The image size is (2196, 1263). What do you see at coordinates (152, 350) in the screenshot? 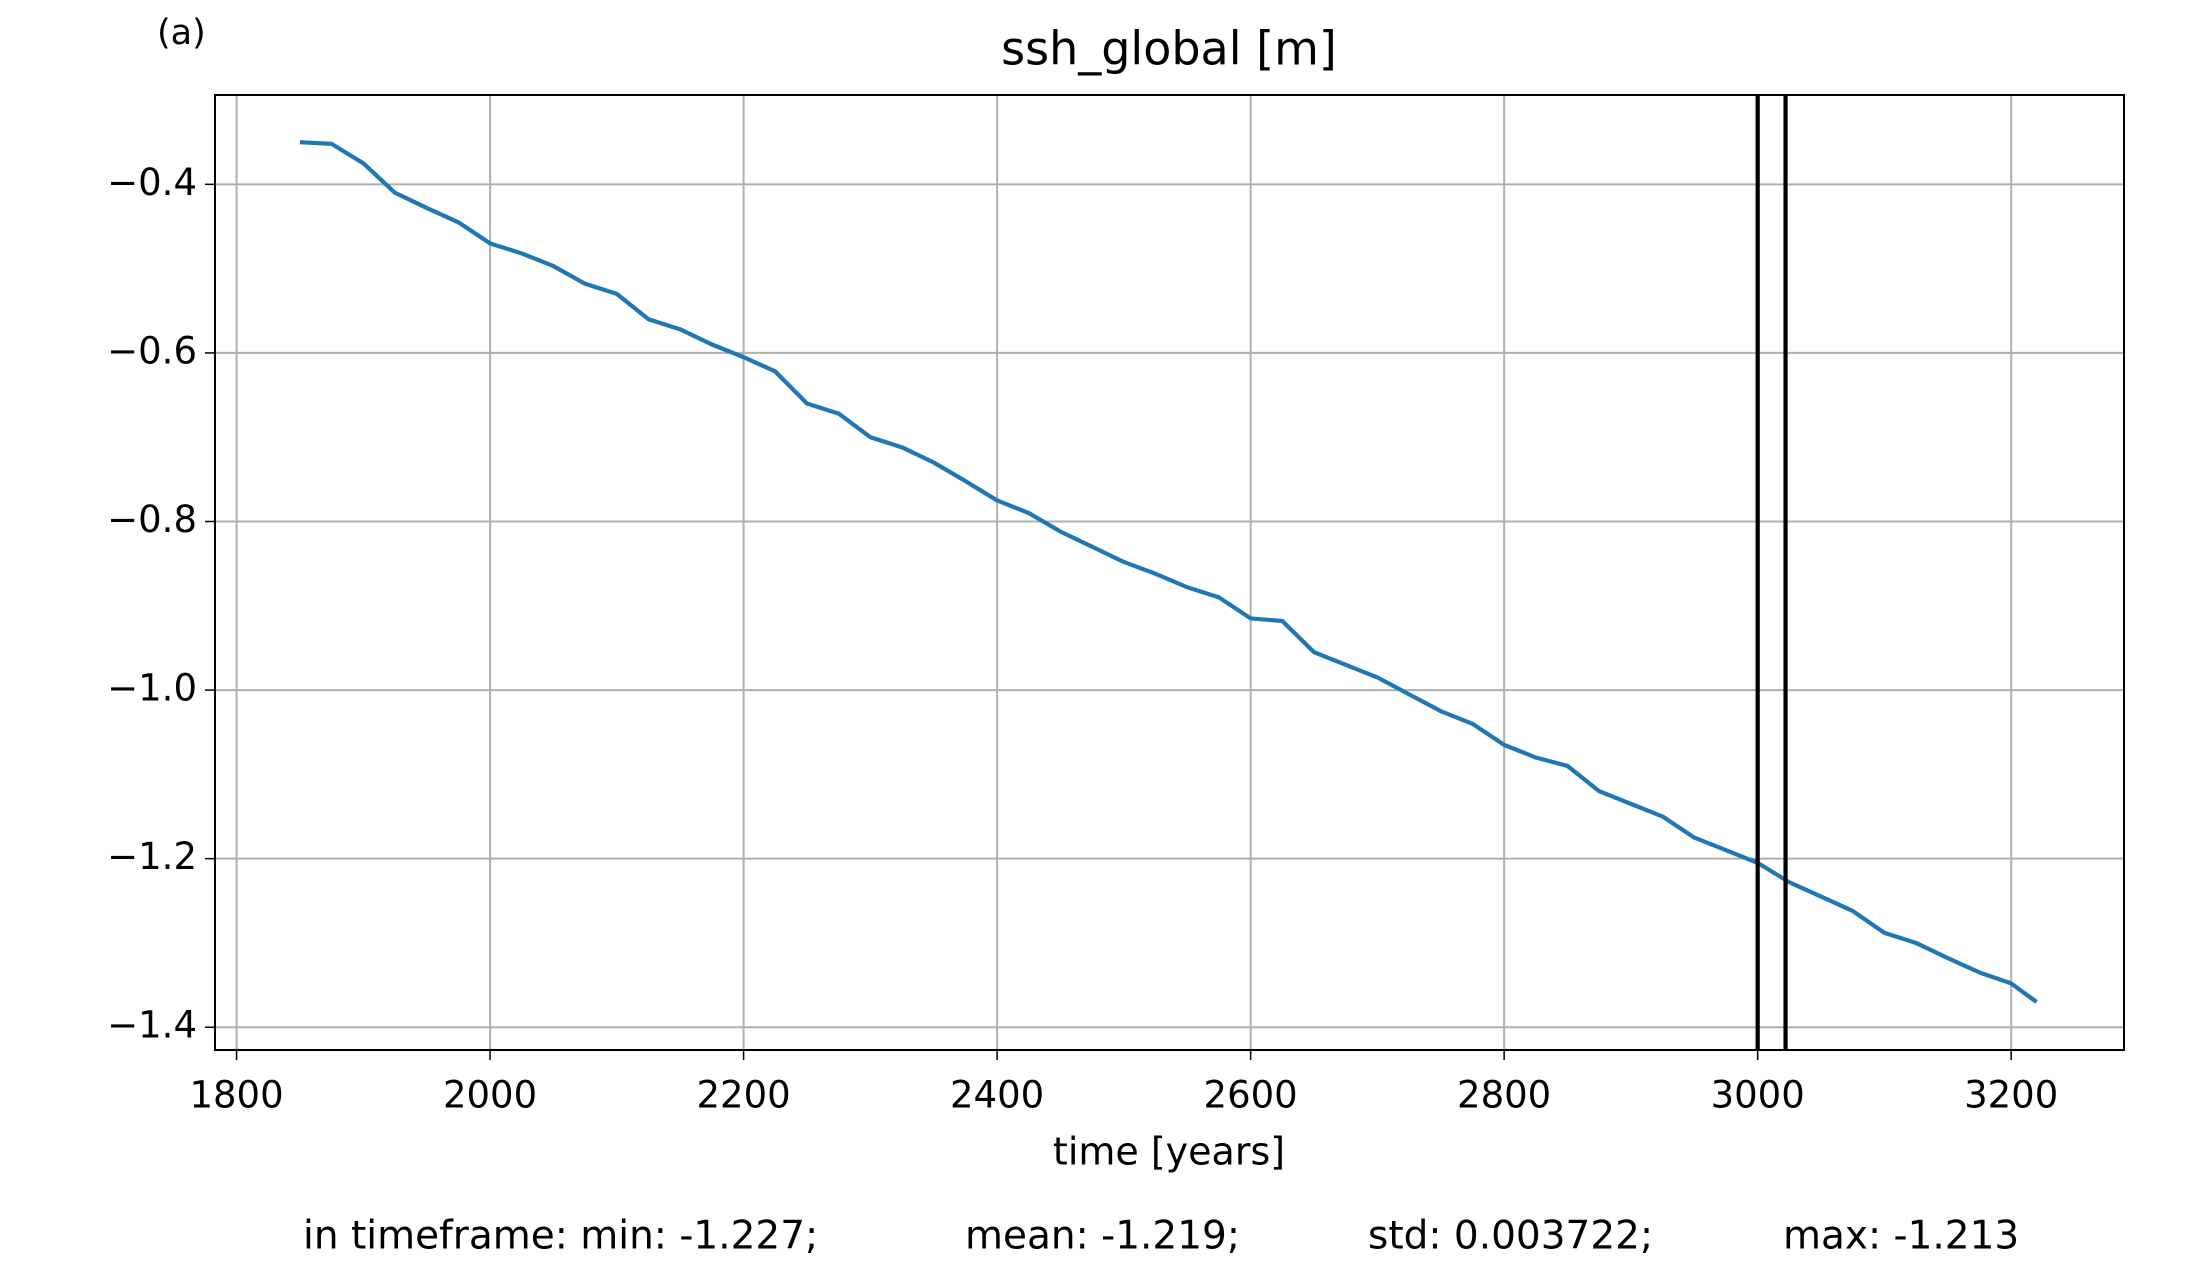
I see `y-tick-label: −0.6` at bounding box center [152, 350].